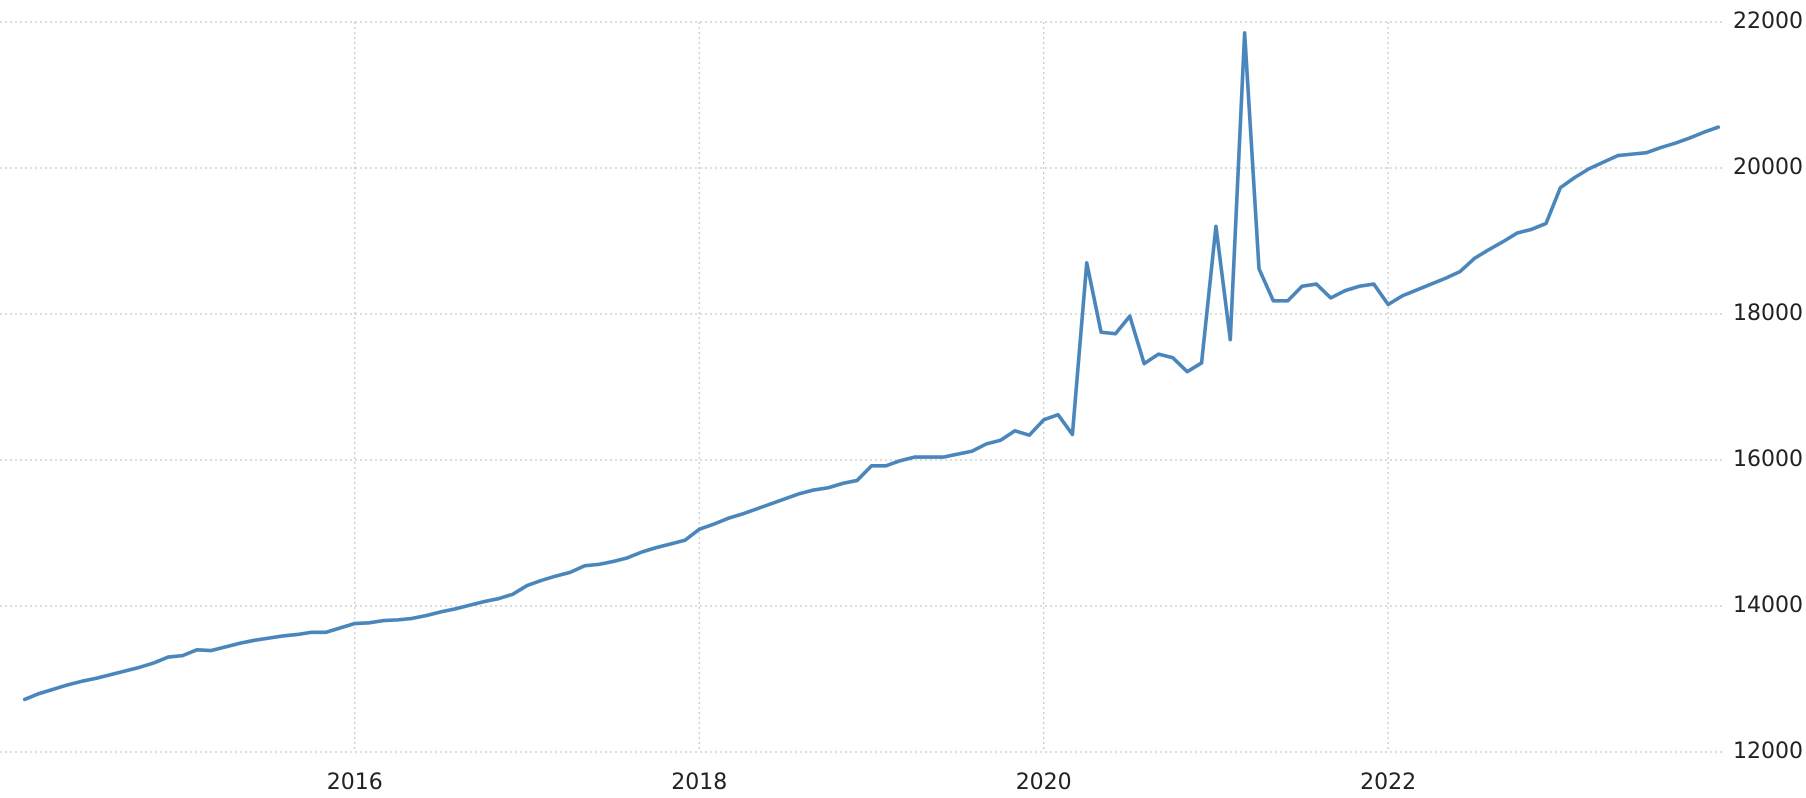 The image size is (1806, 798). I want to click on y-tick-label: 18000, so click(1768, 313).